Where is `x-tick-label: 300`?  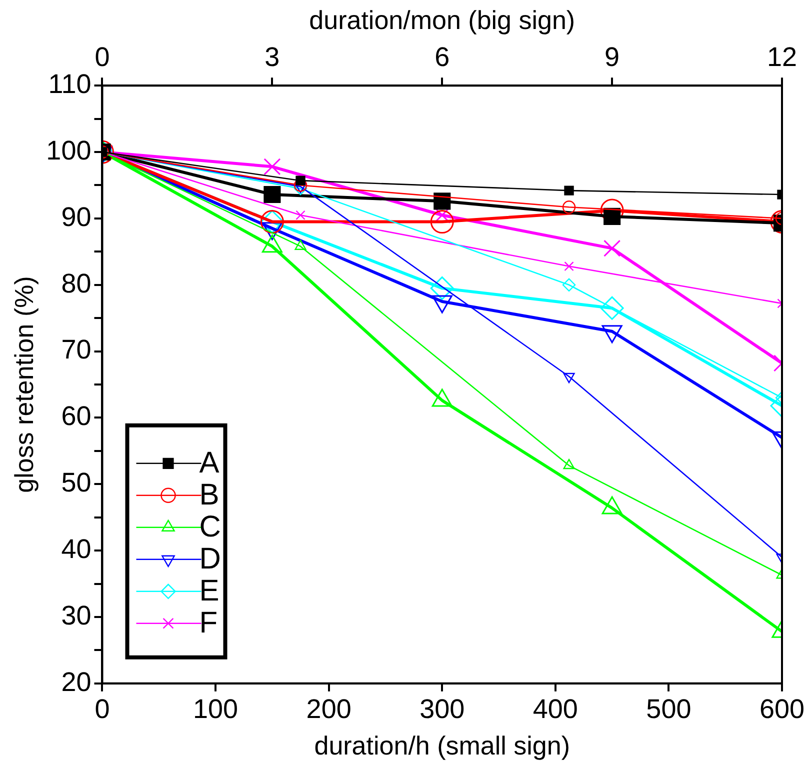 x-tick-label: 300 is located at coordinates (442, 709).